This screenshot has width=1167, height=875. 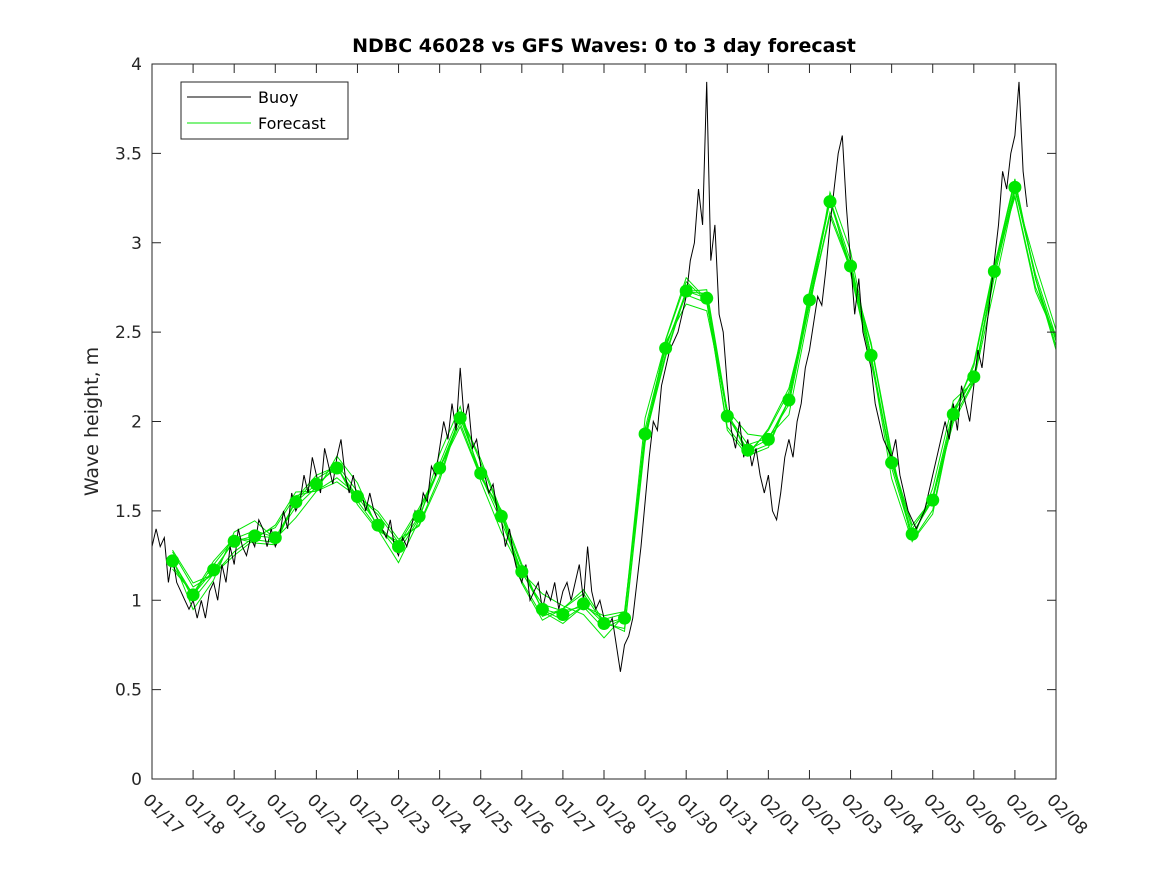 I want to click on y-tick-label: 2, so click(x=136, y=423).